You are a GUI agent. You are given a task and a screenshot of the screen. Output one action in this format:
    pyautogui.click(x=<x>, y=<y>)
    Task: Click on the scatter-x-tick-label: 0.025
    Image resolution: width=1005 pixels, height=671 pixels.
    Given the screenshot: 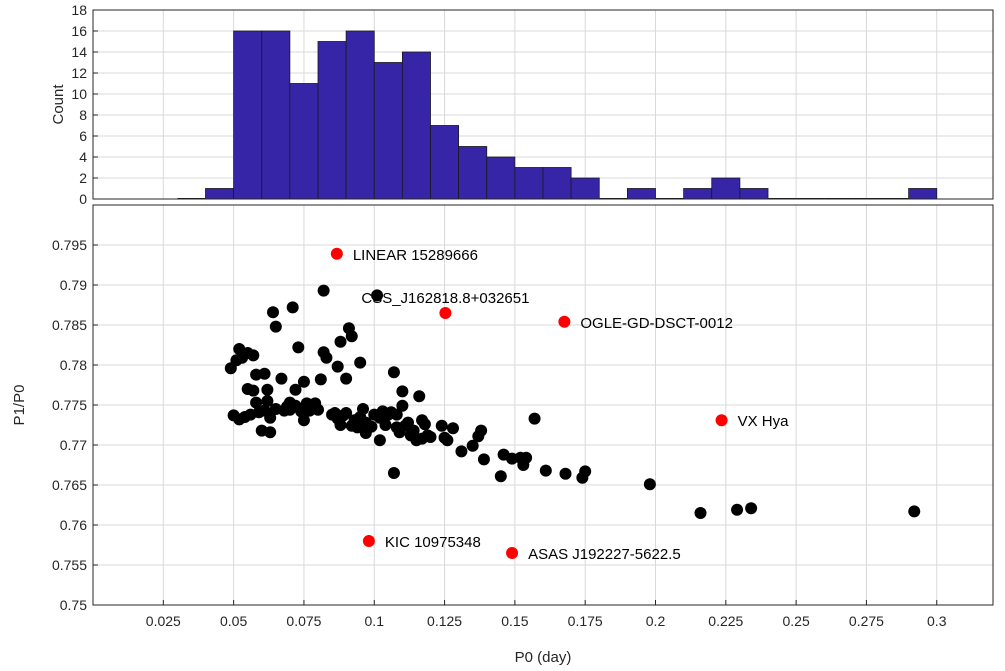 What is the action you would take?
    pyautogui.click(x=163, y=621)
    